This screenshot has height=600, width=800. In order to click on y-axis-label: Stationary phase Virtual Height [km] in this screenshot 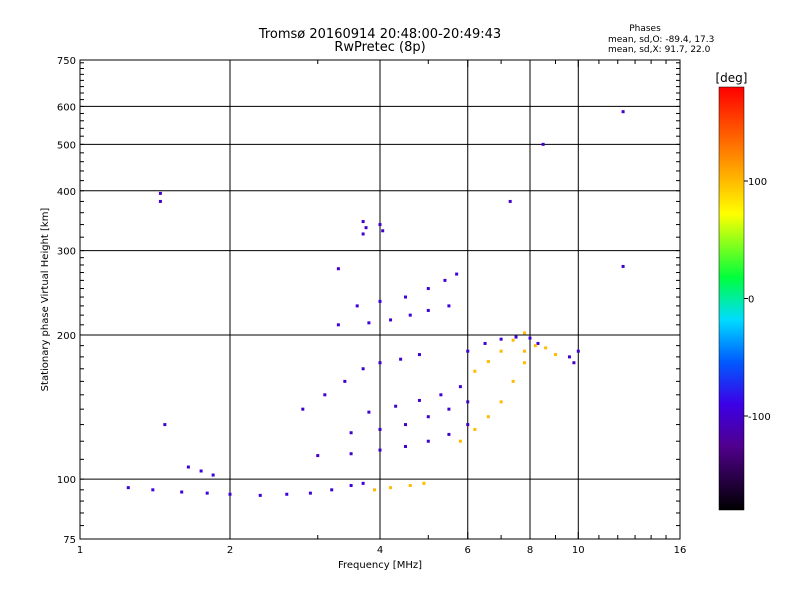, I will do `click(45, 300)`.